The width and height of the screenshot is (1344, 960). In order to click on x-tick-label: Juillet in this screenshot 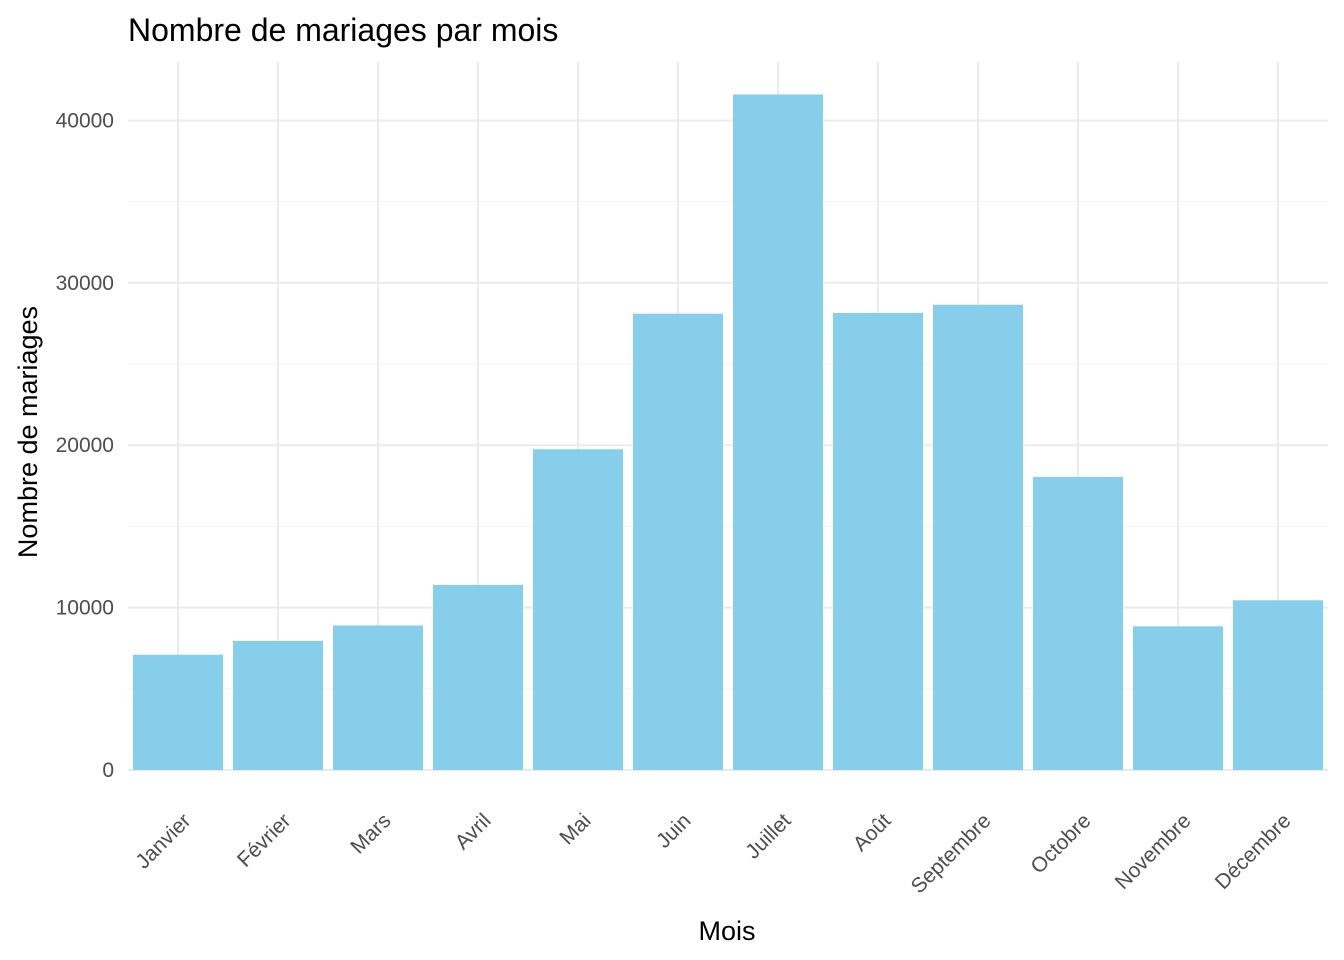, I will do `click(768, 836)`.